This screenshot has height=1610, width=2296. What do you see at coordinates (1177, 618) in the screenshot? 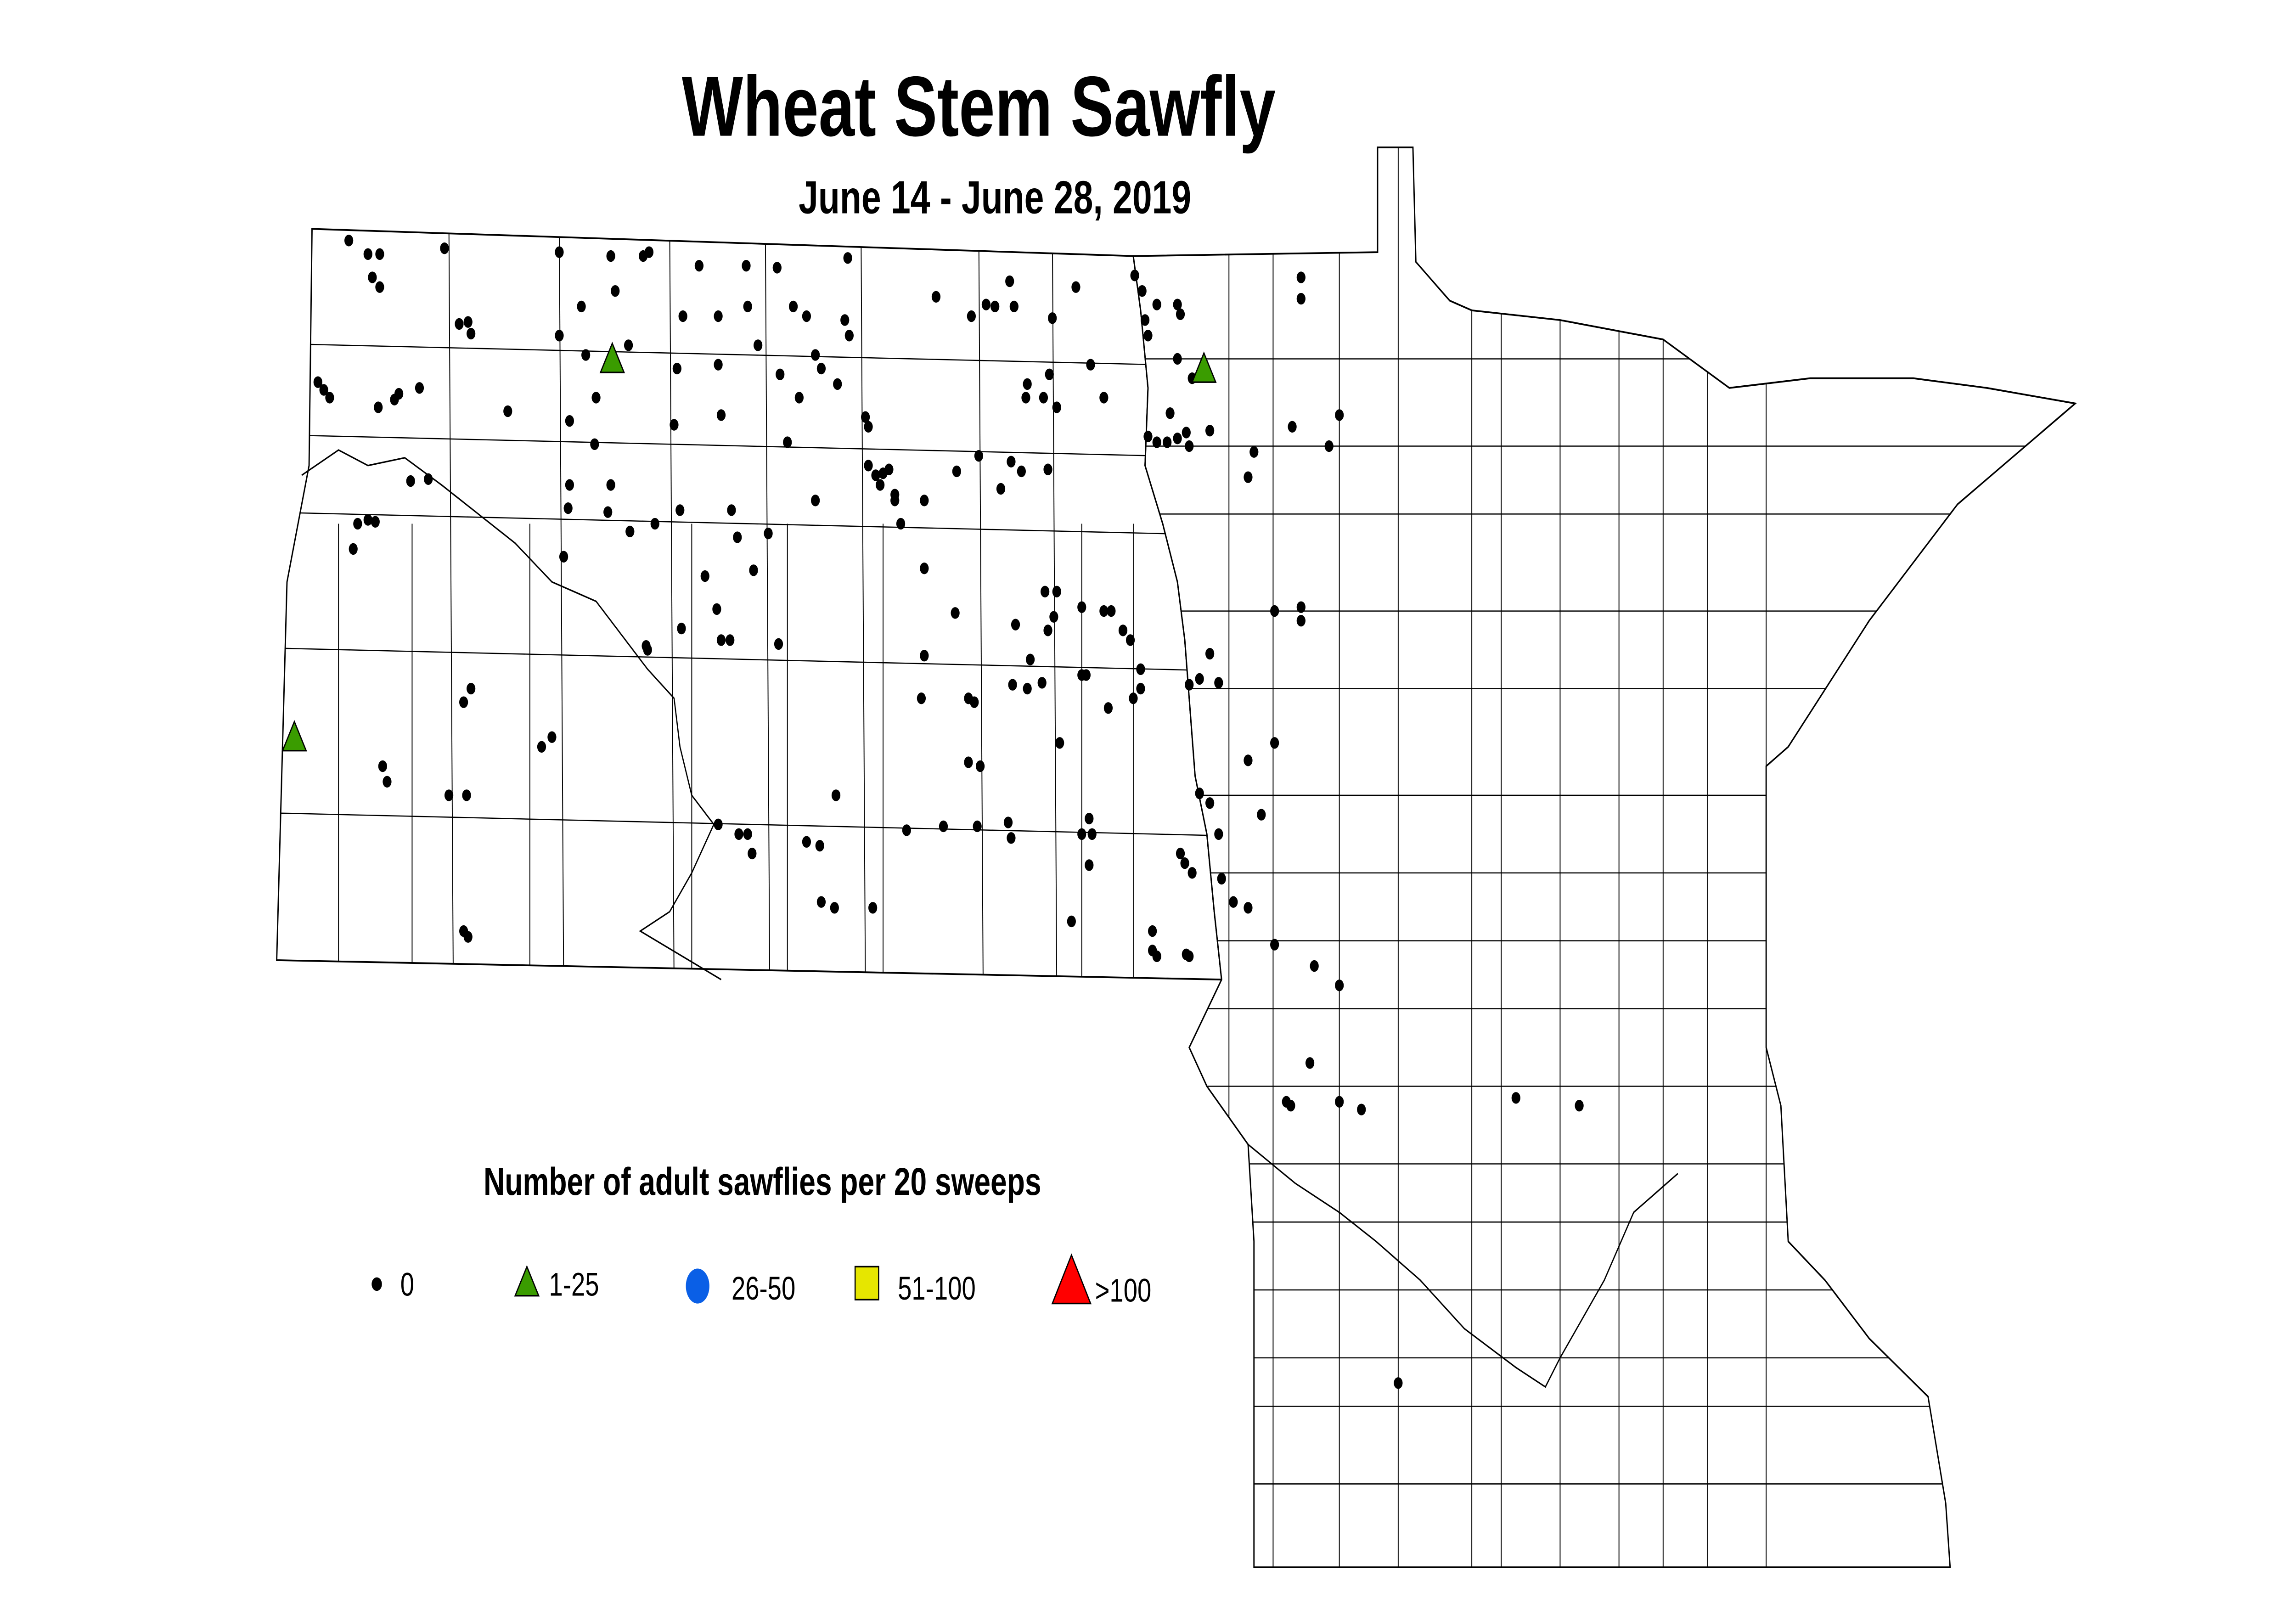
I see `red-river` at bounding box center [1177, 618].